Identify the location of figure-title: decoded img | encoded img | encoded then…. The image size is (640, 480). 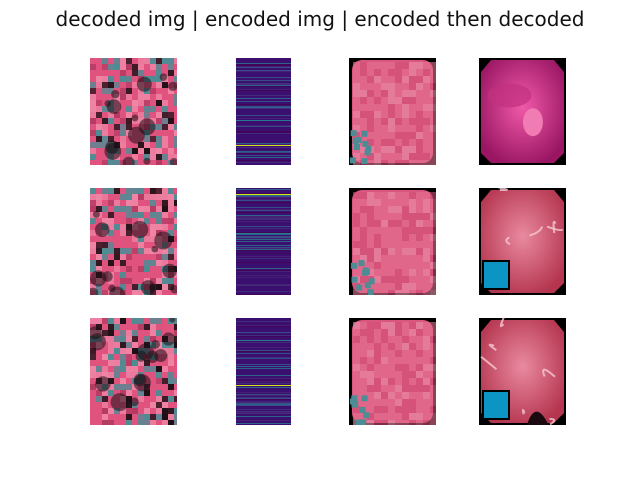
(320, 19).